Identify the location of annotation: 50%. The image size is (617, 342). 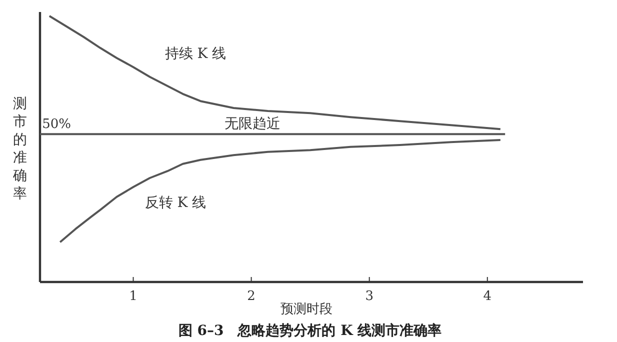
(56, 124).